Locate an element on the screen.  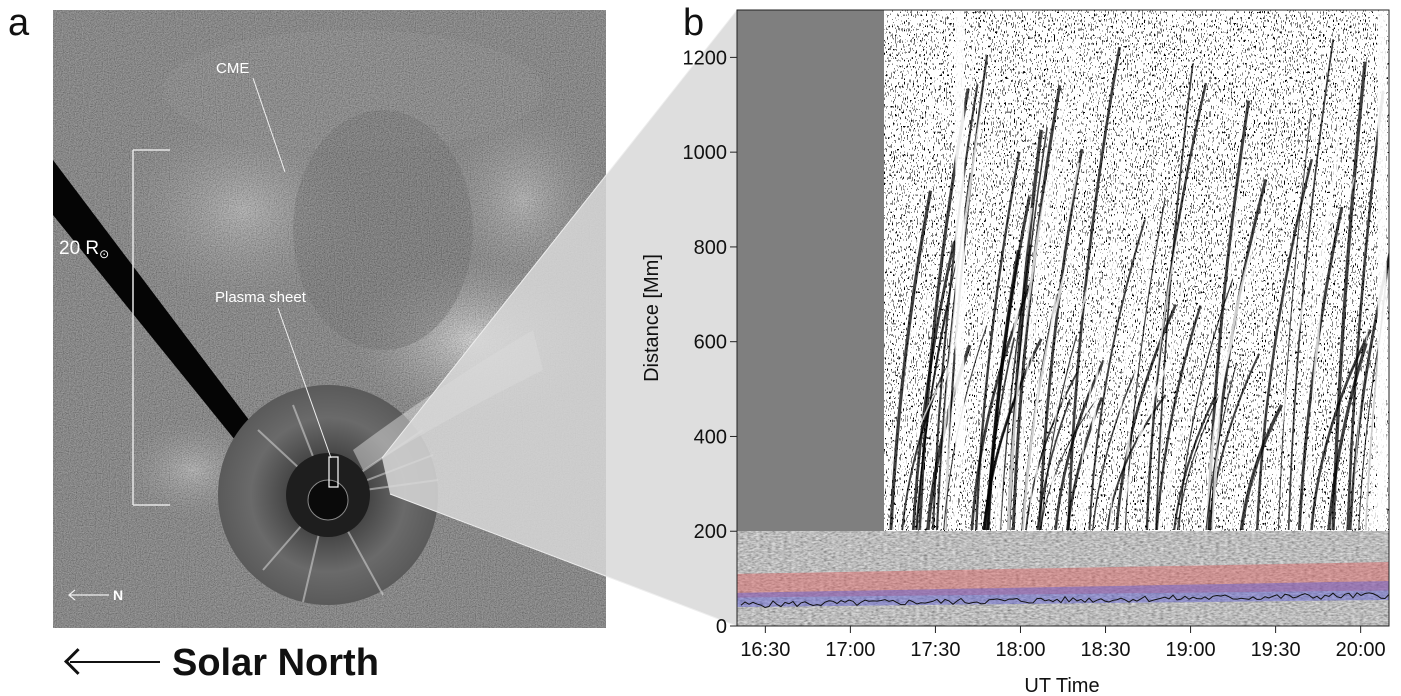
panel-a-label: a is located at coordinates (19, 23).